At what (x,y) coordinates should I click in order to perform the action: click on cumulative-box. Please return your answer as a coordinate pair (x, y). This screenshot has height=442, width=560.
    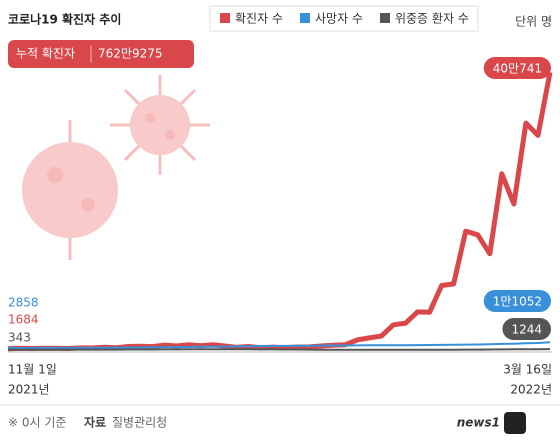
    Looking at the image, I should click on (101, 54).